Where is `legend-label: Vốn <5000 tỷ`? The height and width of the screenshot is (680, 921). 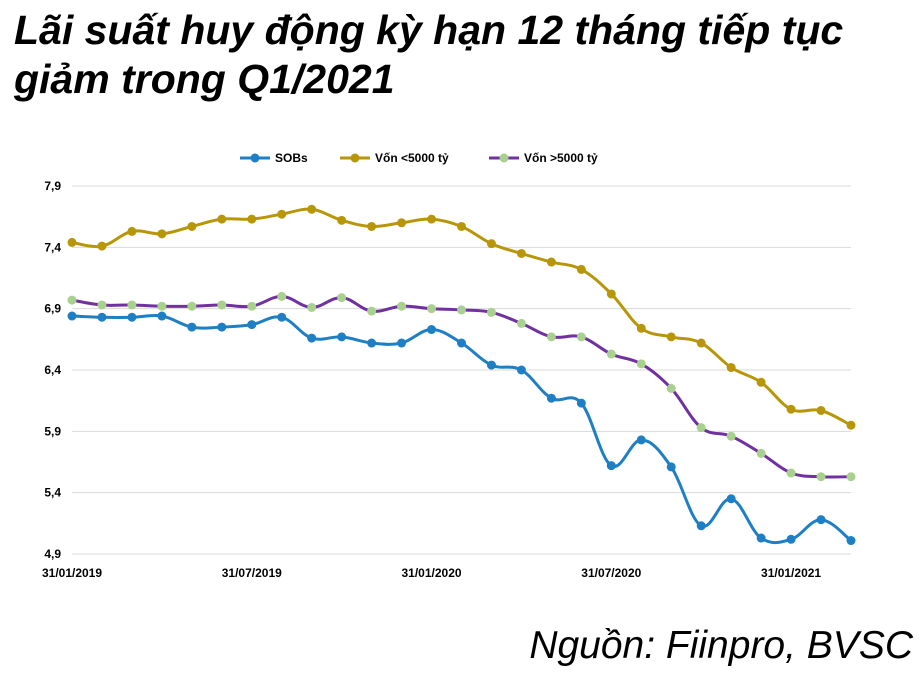 legend-label: Vốn <5000 tỷ is located at coordinates (412, 158).